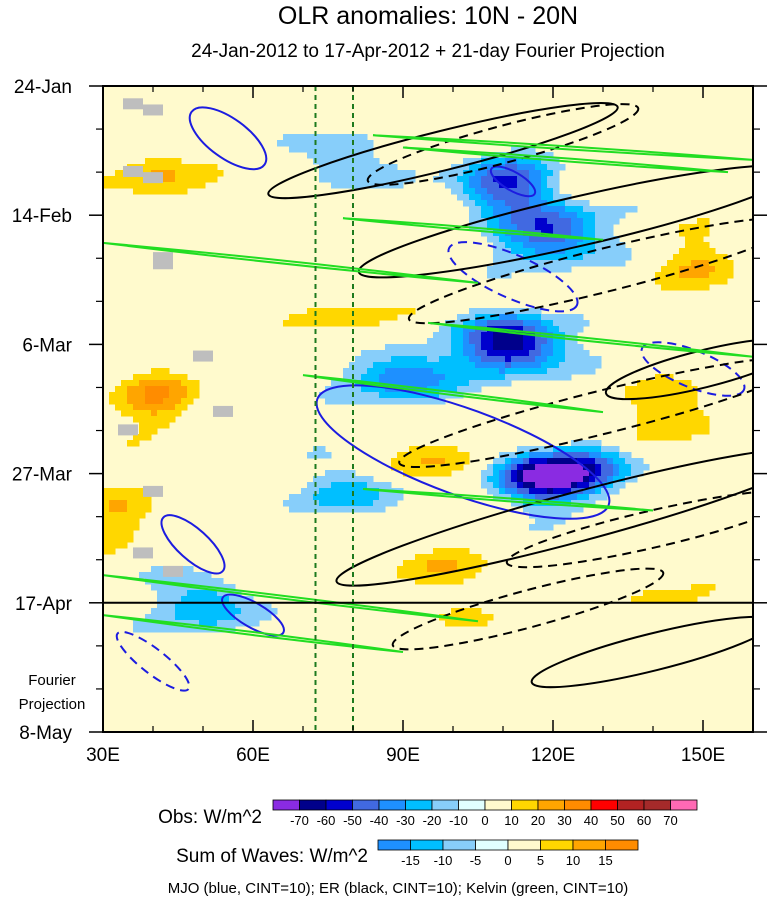  Describe the element at coordinates (591, 820) in the screenshot. I see `obs-legend-tick: 40` at that location.